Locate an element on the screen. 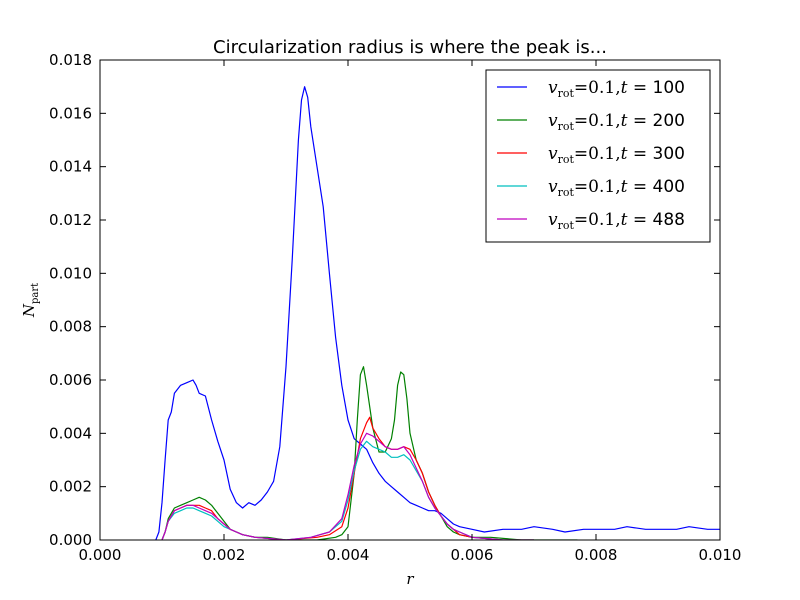 The height and width of the screenshot is (600, 800). y-tick-label: 0.004 is located at coordinates (70, 433).